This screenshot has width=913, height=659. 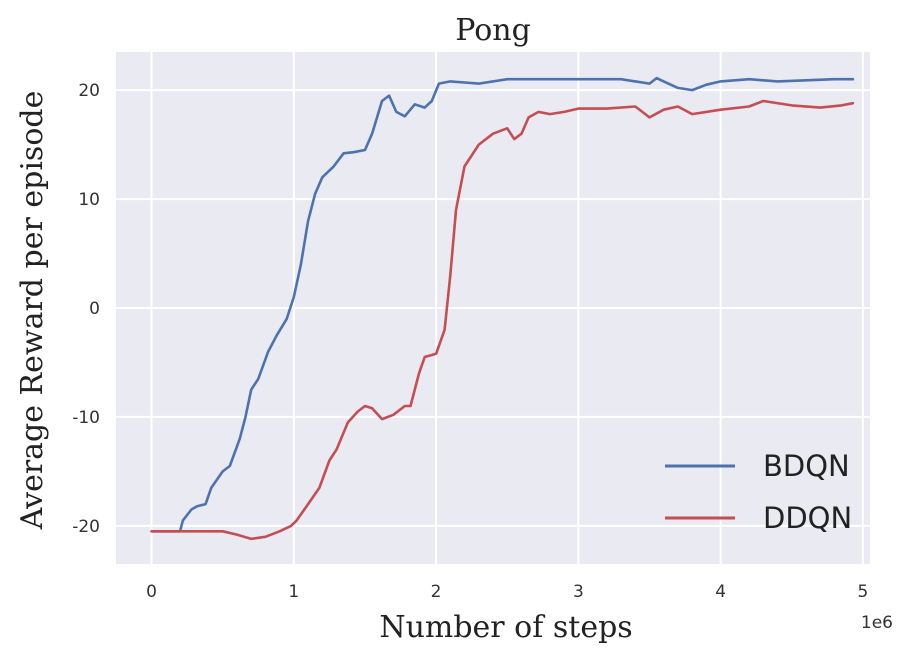 I want to click on x-tick-label: 4, so click(x=720, y=592).